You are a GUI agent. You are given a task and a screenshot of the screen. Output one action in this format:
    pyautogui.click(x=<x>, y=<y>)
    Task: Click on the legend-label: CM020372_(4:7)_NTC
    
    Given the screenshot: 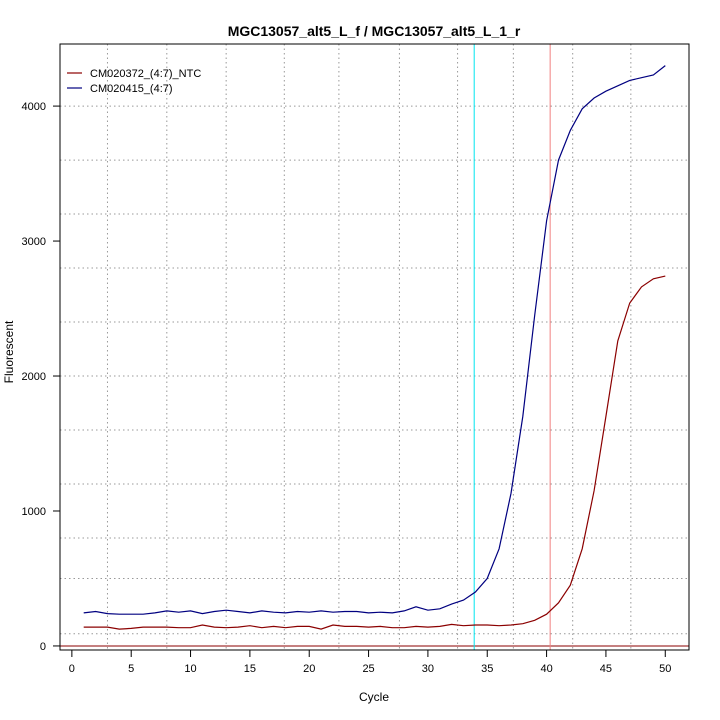 What is the action you would take?
    pyautogui.click(x=145, y=74)
    